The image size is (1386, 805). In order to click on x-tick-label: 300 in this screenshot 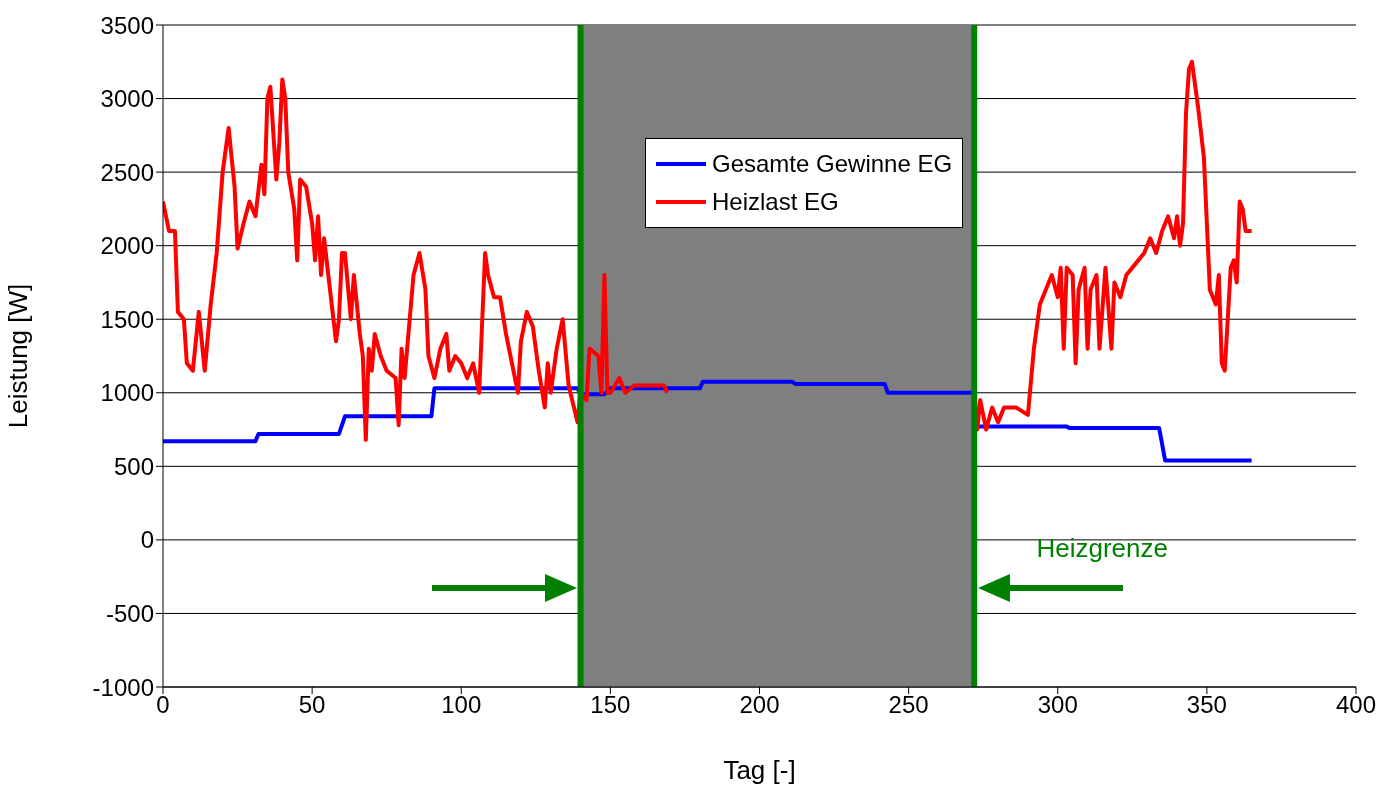, I will do `click(1057, 705)`.